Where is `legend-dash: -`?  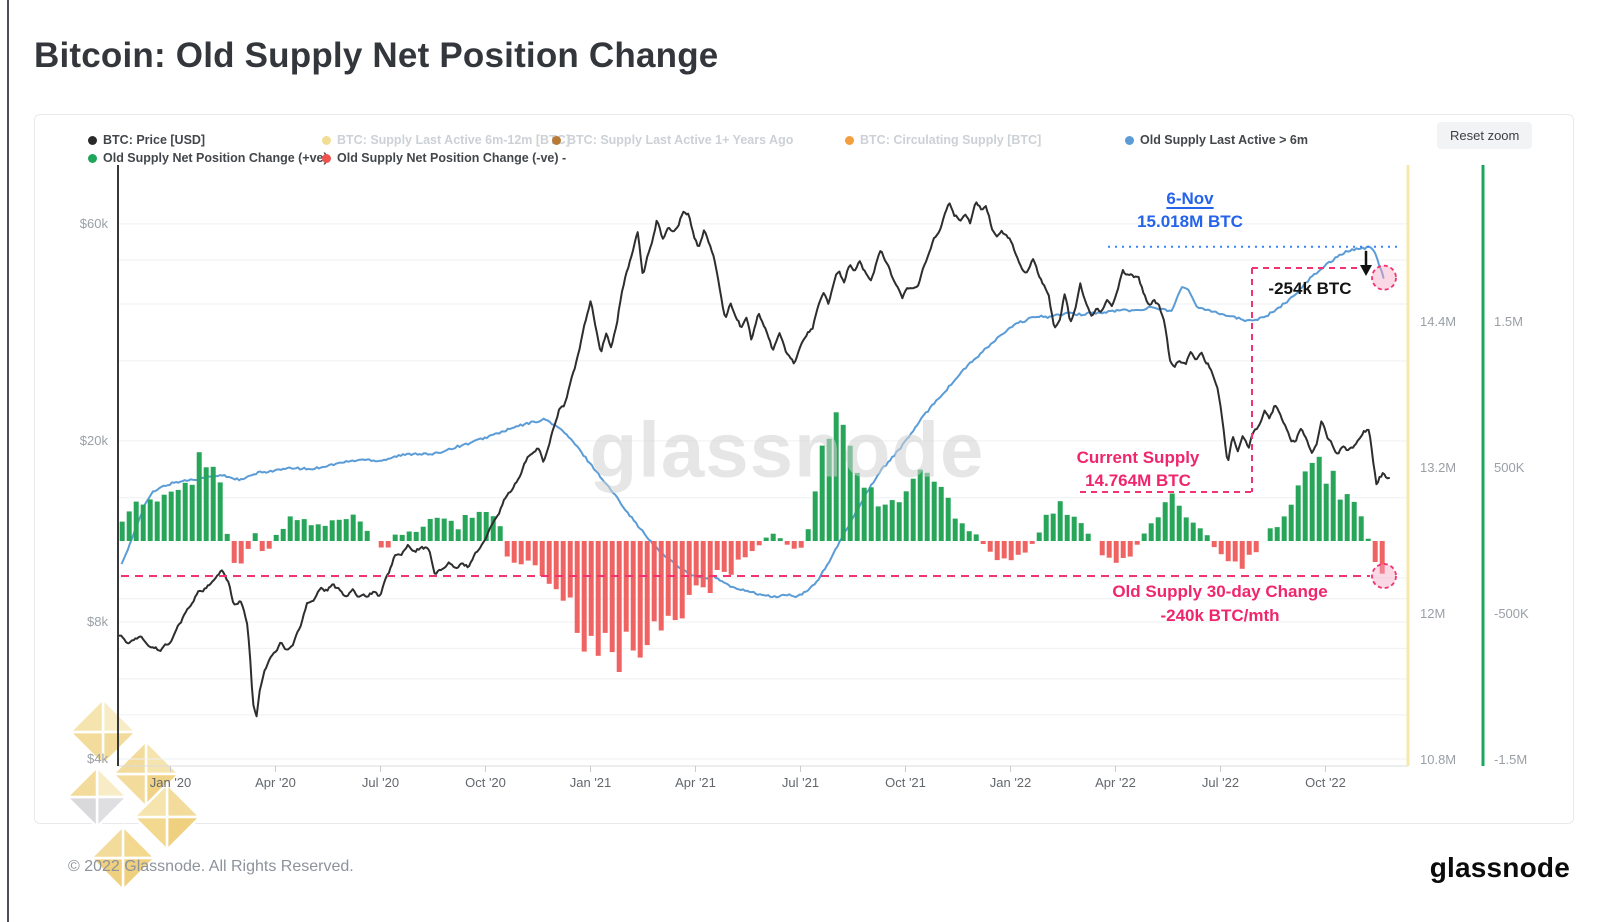
legend-dash: - is located at coordinates (564, 158).